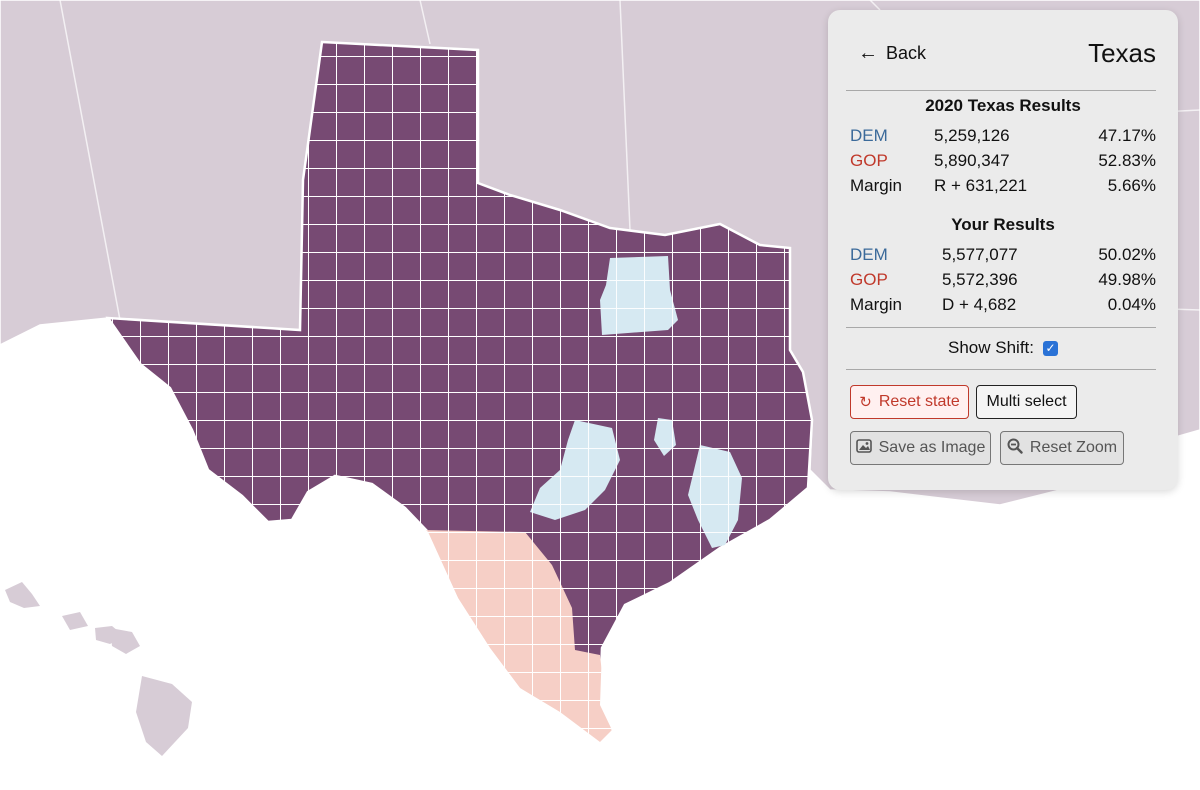 This screenshot has height=790, width=1200. Describe the element at coordinates (1001, 59) in the screenshot. I see `panel-header: ← Back Texas` at that location.